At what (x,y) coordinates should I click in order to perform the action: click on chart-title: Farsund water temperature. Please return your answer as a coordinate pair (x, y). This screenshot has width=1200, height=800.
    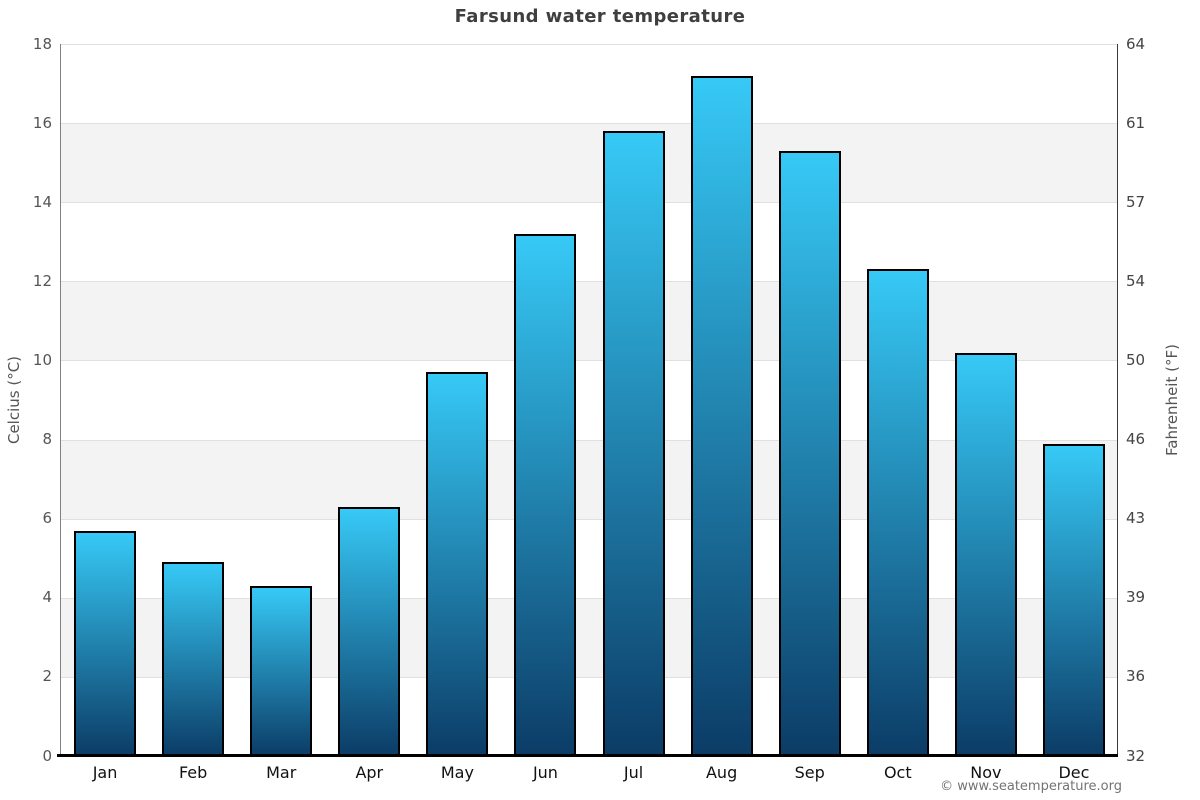
    Looking at the image, I should click on (600, 16).